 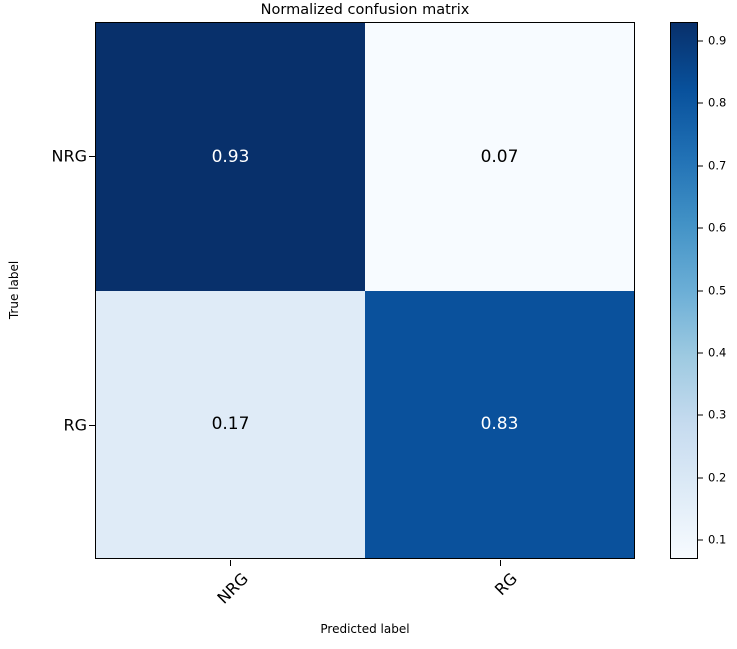 What do you see at coordinates (69, 156) in the screenshot?
I see `y-tick-label-nrg: NRG` at bounding box center [69, 156].